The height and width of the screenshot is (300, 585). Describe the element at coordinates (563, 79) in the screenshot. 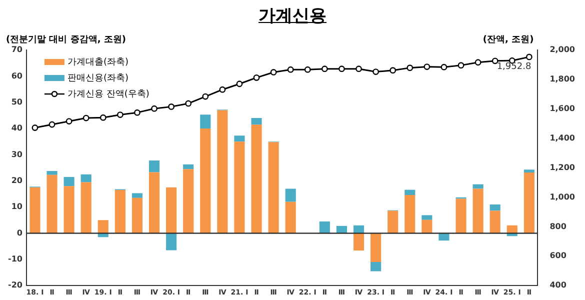

I see `y2-tick-label: 1,800` at that location.